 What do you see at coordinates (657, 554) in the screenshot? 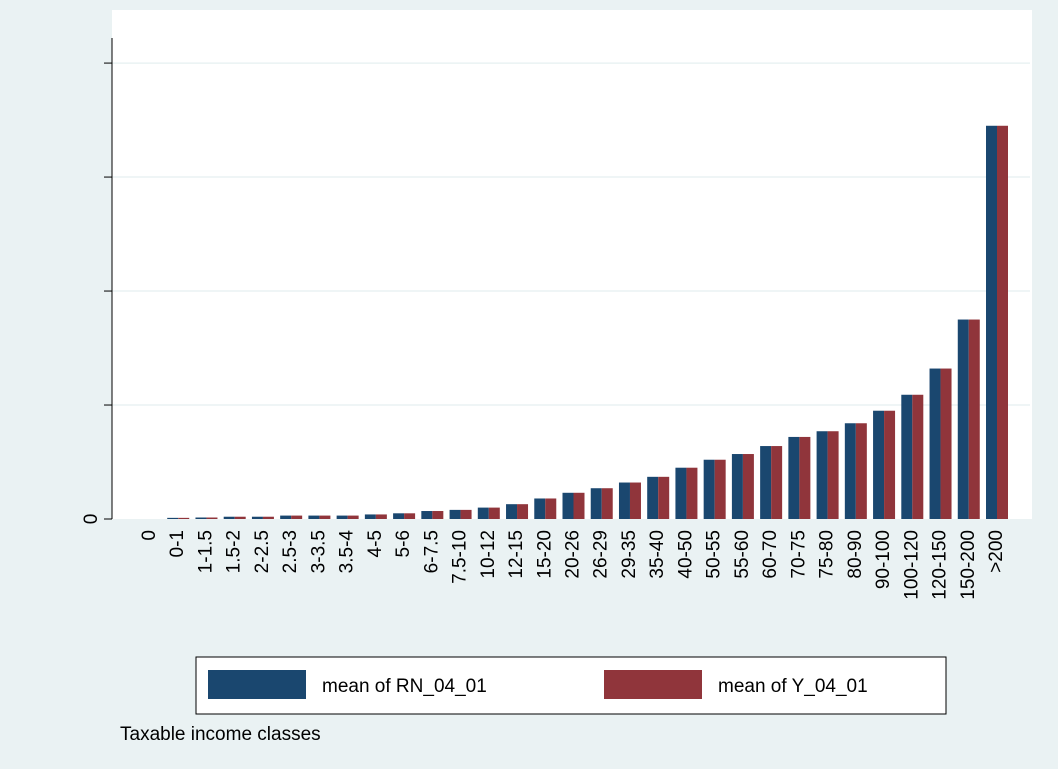
I see `x-tick-label: 35-40` at bounding box center [657, 554].